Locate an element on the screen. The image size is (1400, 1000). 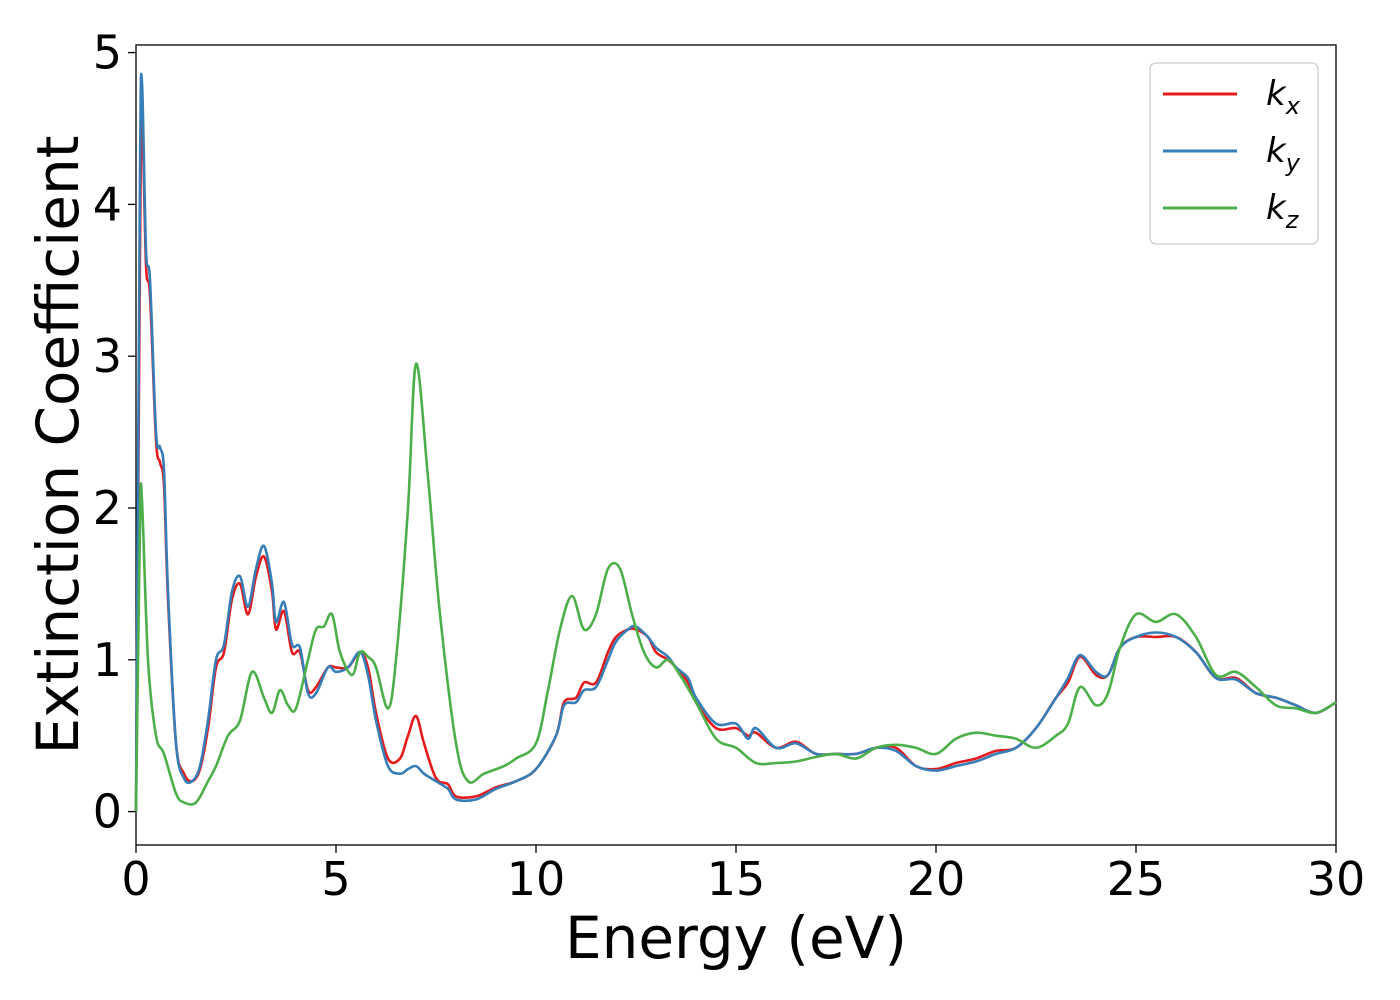
legend-label: ky is located at coordinates (1283, 154).